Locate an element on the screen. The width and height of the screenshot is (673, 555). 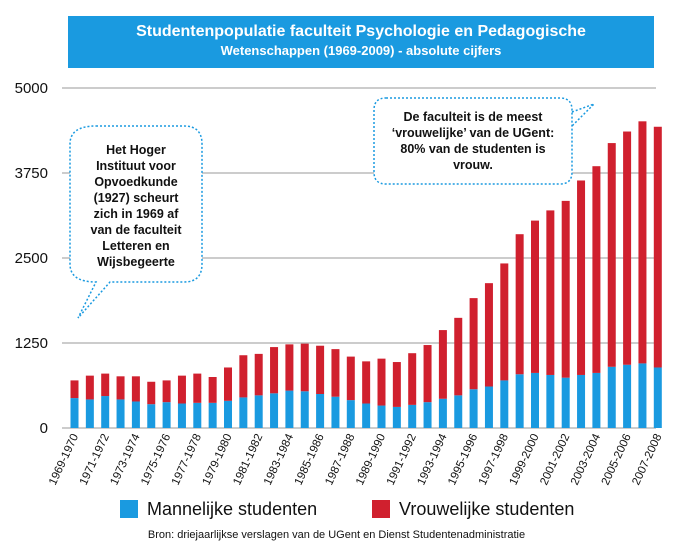
callout-right-bubble is located at coordinates (484, 141).